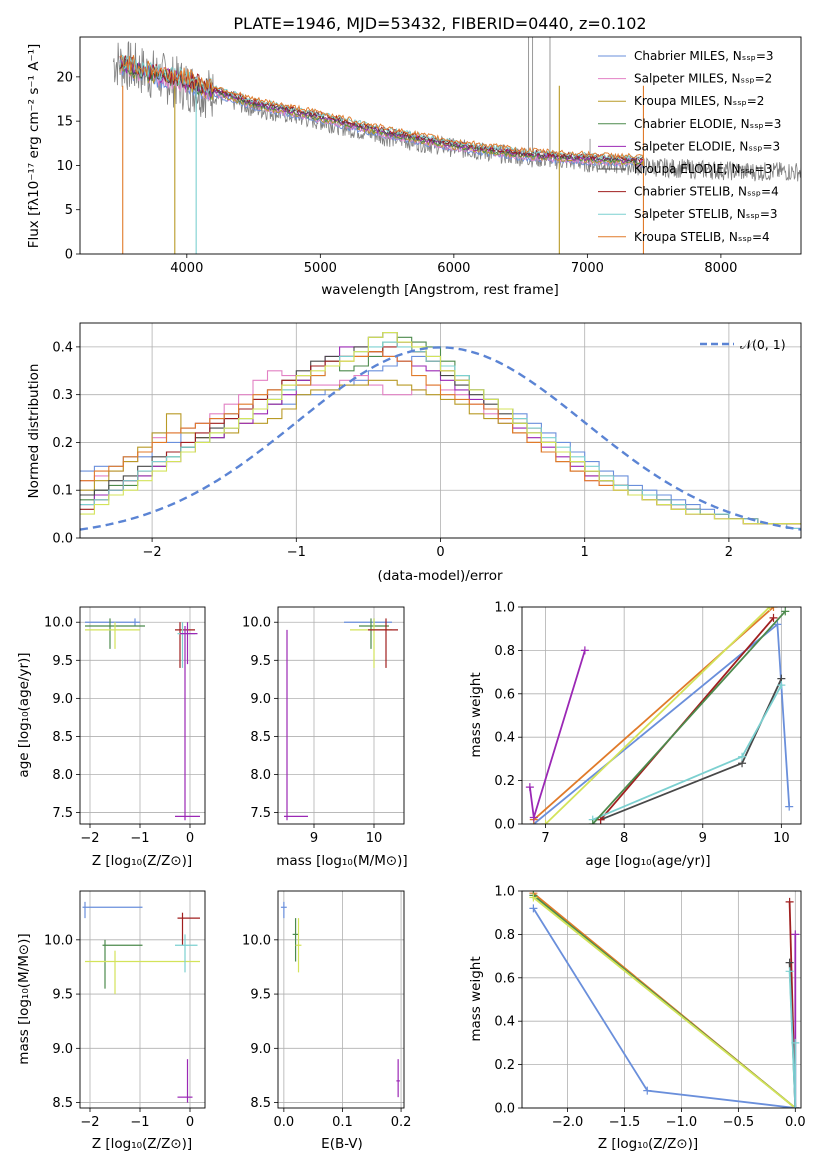  What do you see at coordinates (707, 146) in the screenshot?
I see `legend-entry: Salpeter ELODIE, Nₛₛₚ=3` at bounding box center [707, 146].